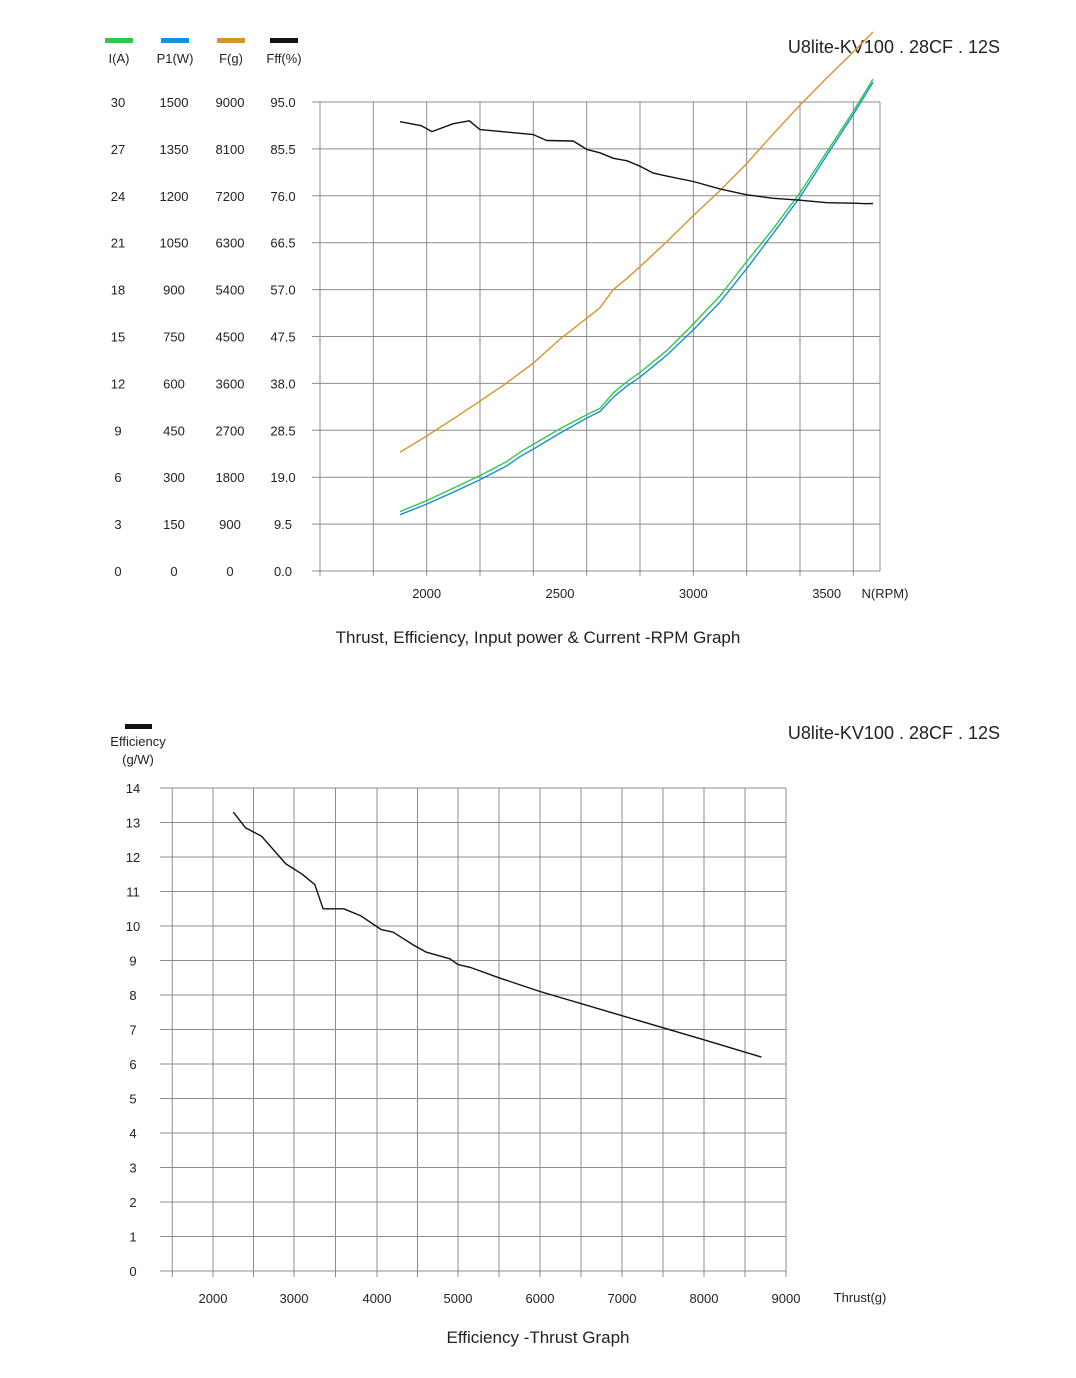  What do you see at coordinates (282, 477) in the screenshot?
I see `y-tick-label-3: 19.0` at bounding box center [282, 477].